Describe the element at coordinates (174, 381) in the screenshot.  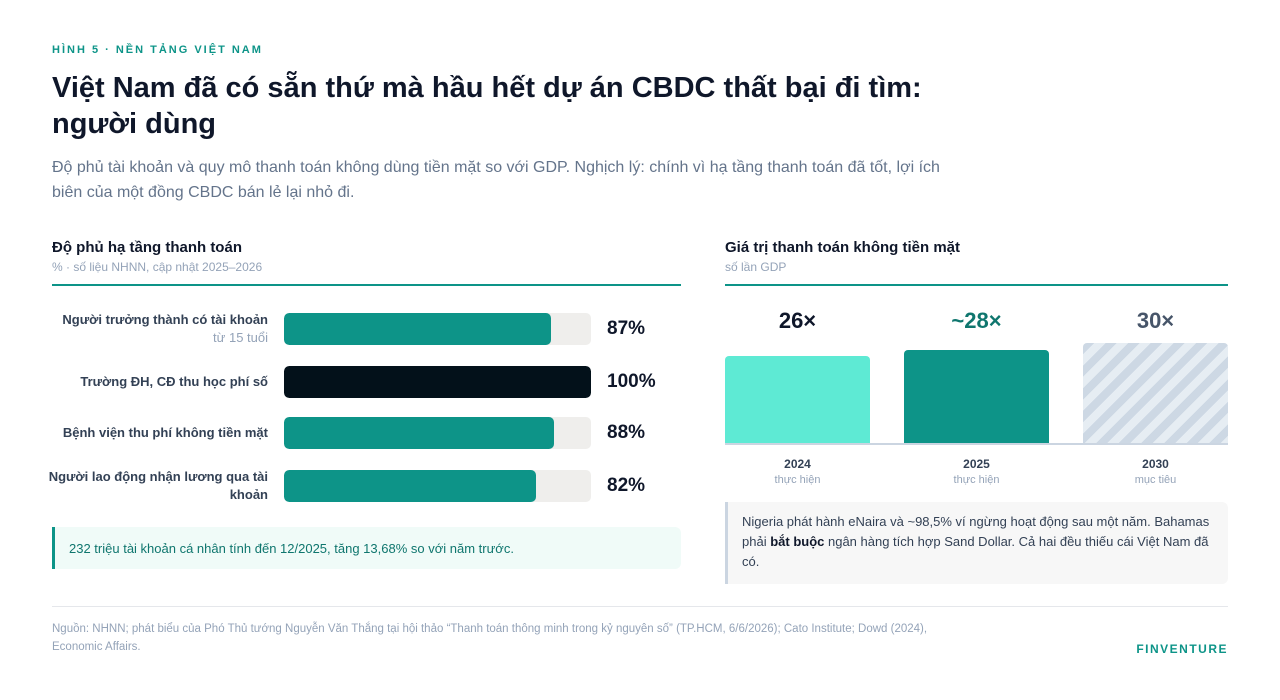
I see `bar-label-text: Trường ĐH, CĐ thu học phí số` at that location.